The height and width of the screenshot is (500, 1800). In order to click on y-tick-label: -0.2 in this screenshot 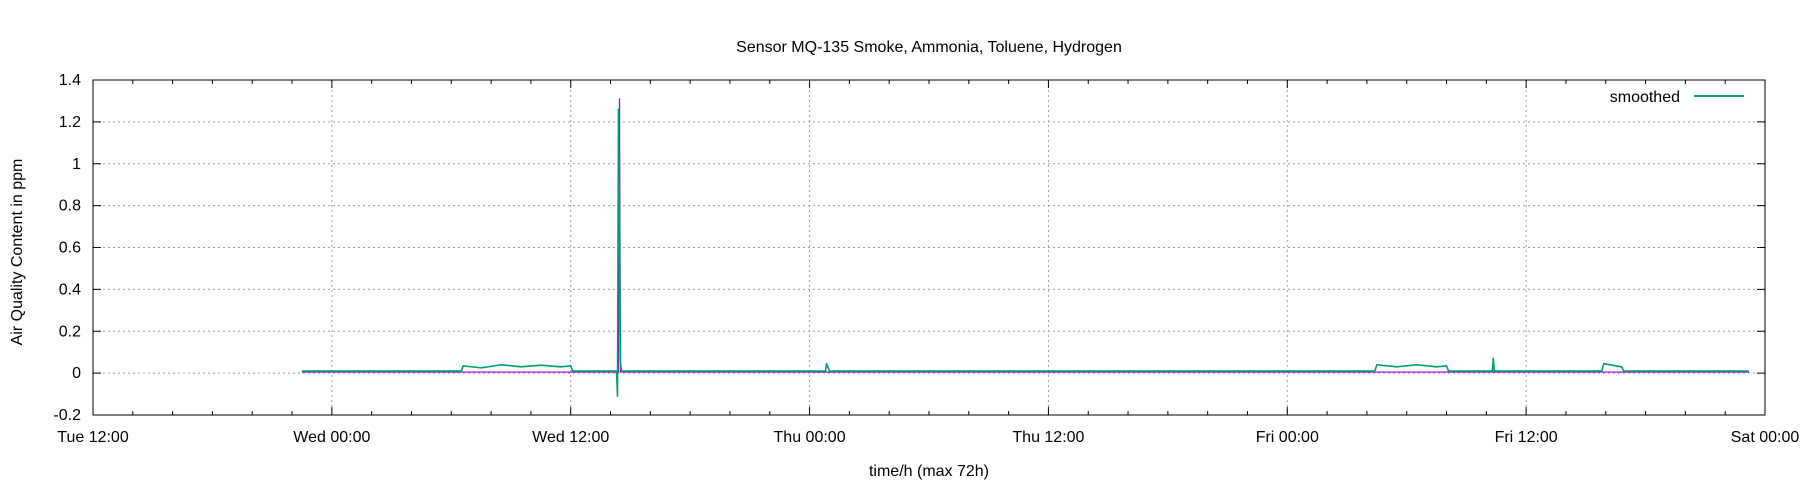, I will do `click(67, 415)`.